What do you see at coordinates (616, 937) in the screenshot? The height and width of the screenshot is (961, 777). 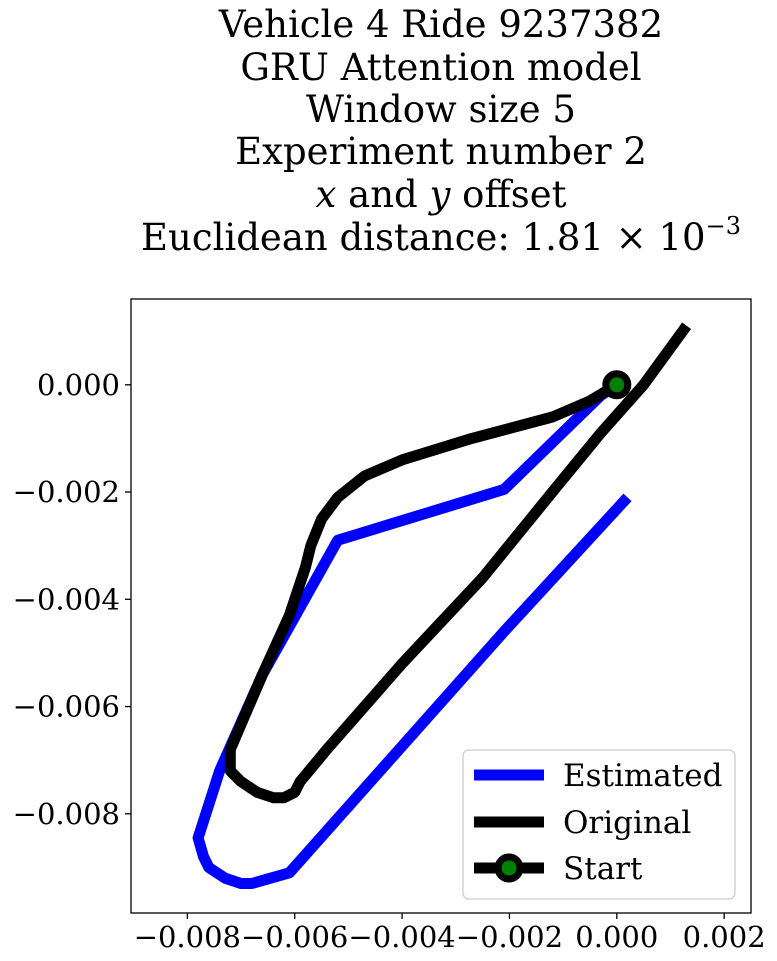 I see `x-tick-label: 0.000` at bounding box center [616, 937].